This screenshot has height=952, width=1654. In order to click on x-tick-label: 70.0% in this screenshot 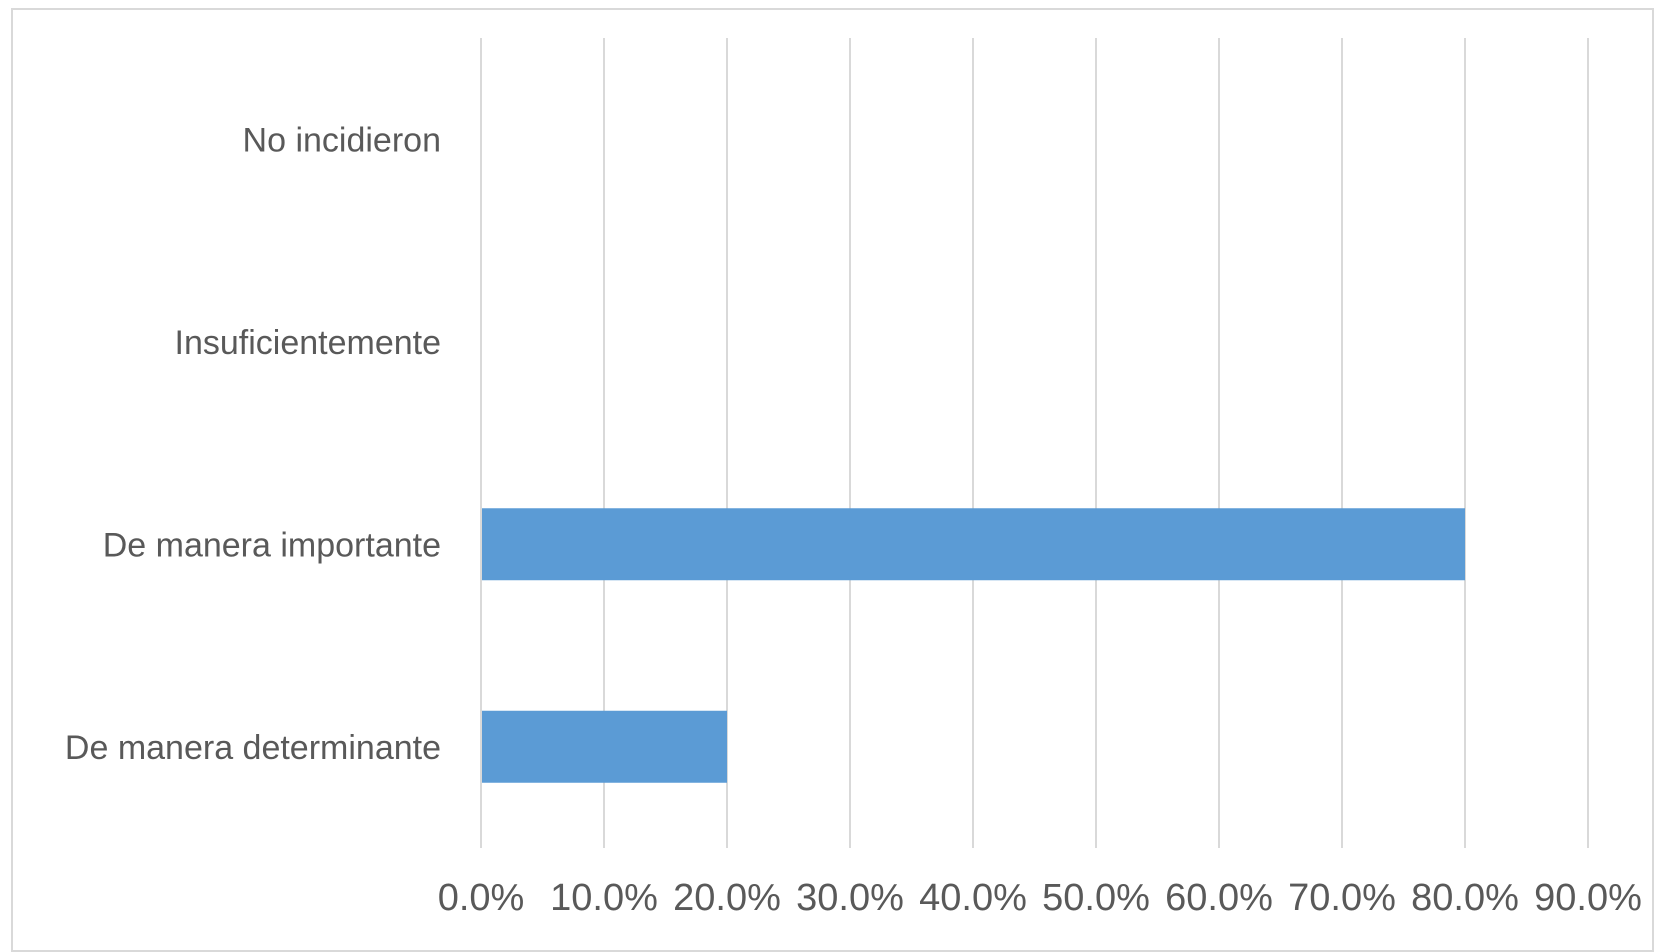, I will do `click(1342, 898)`.